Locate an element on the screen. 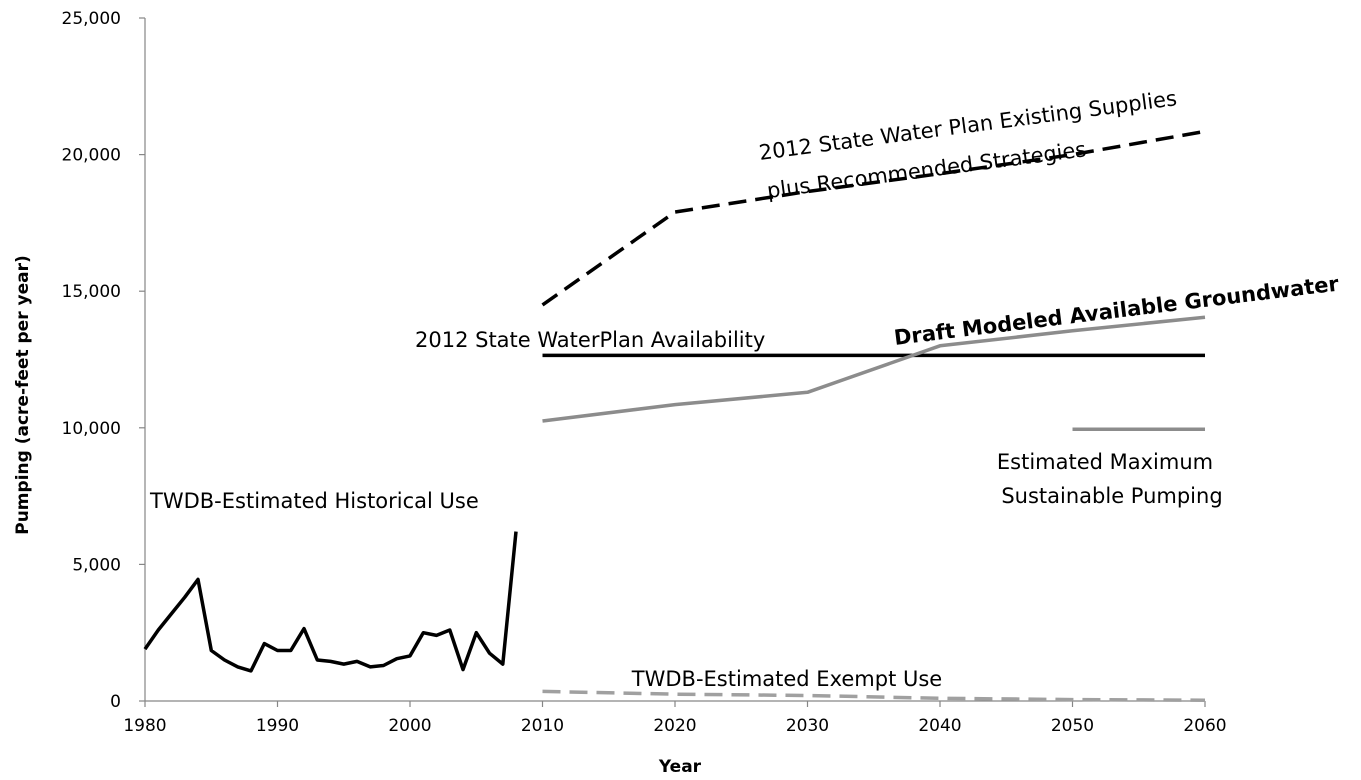 Image resolution: width=1361 pixels, height=780 pixels. x-tick-label: 2060 is located at coordinates (1204, 726).